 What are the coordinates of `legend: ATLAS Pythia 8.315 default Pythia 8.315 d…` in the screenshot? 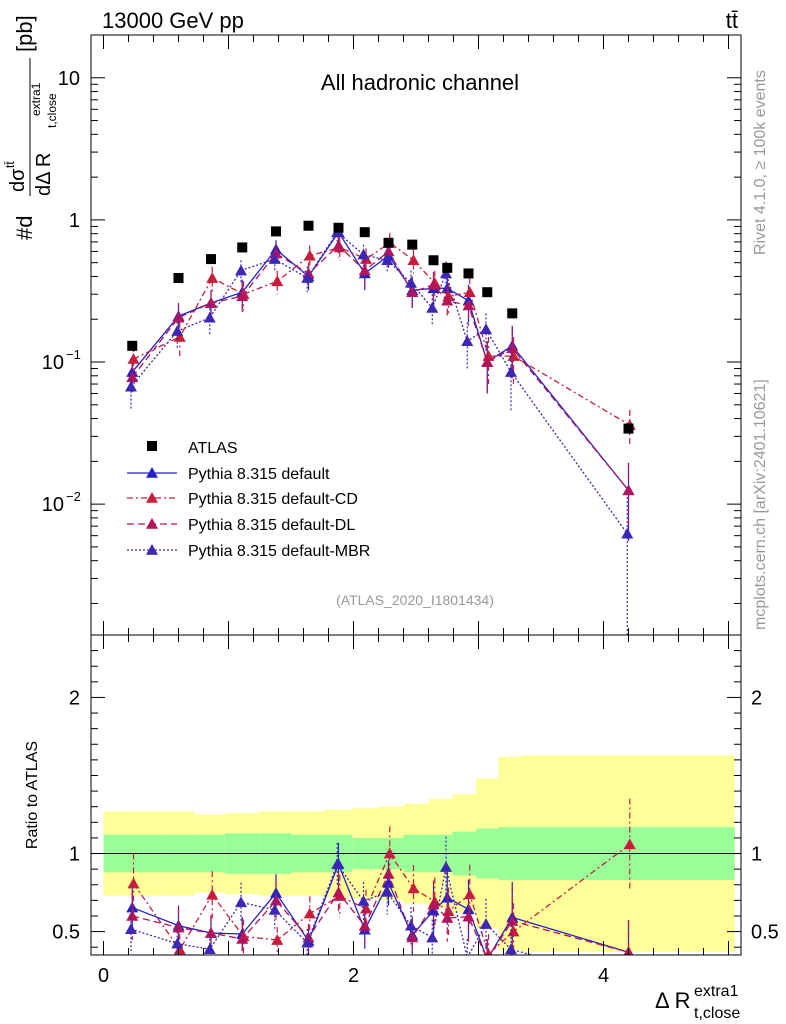 It's located at (248, 500).